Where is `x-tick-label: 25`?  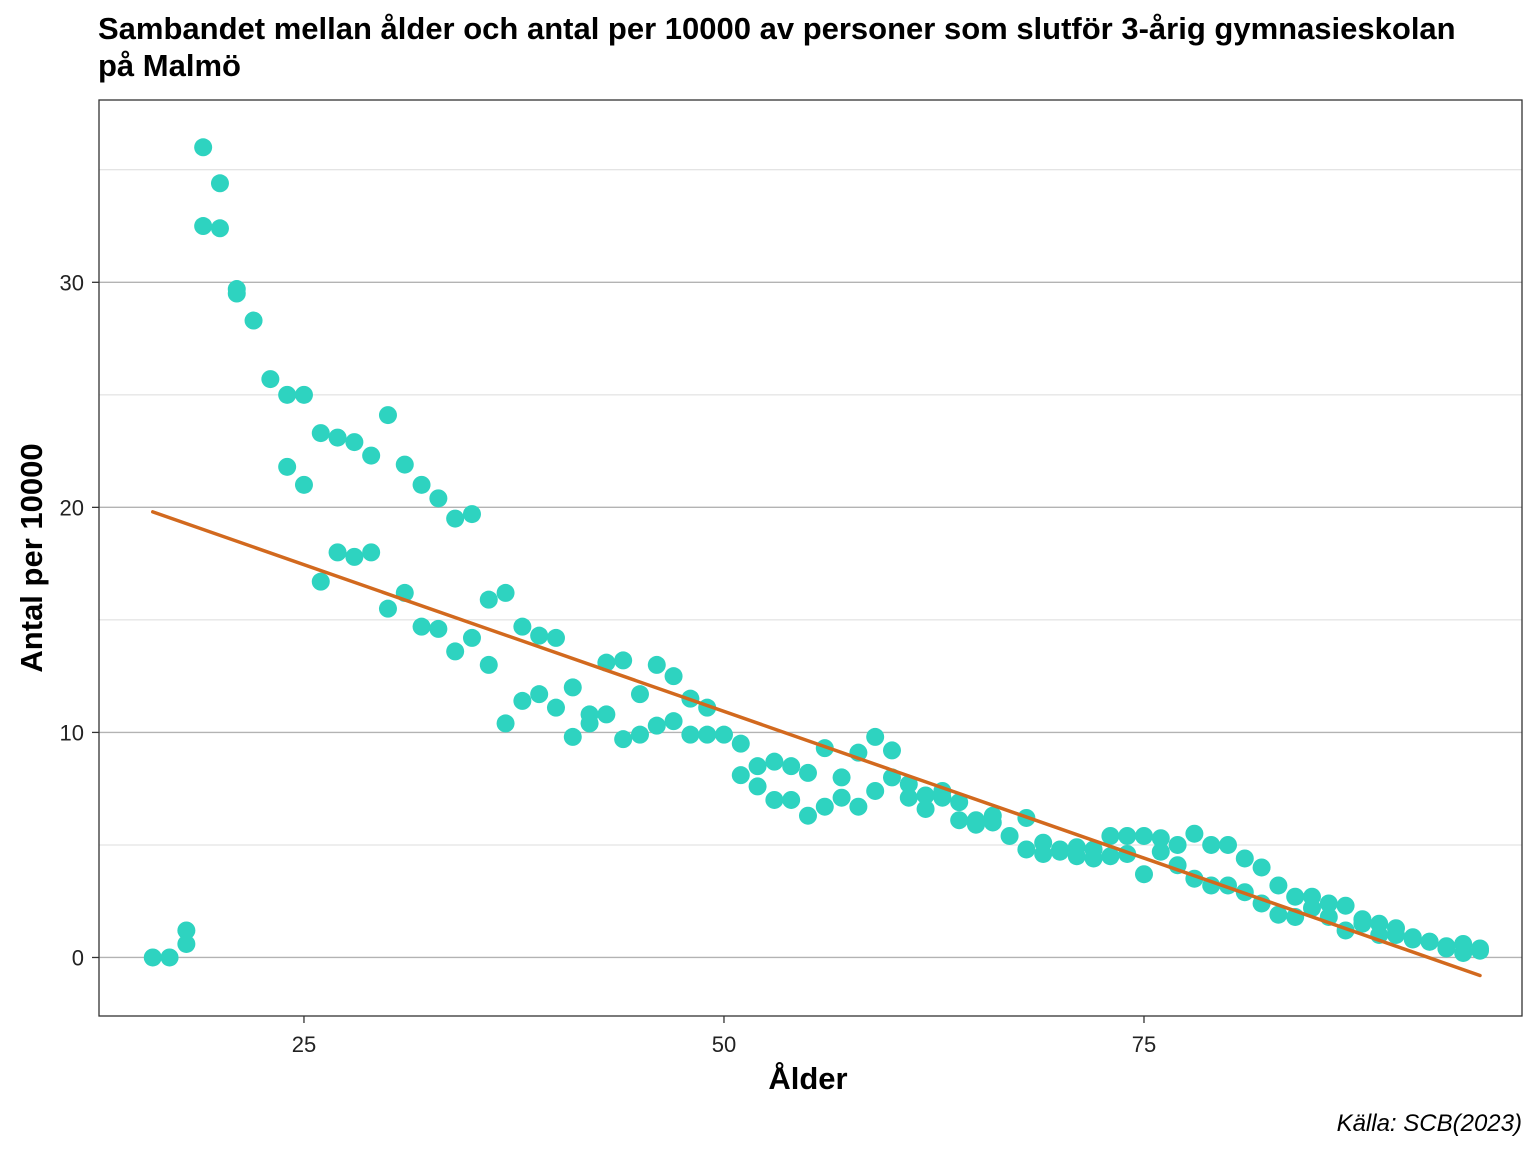
x-tick-label: 25 is located at coordinates (304, 1044).